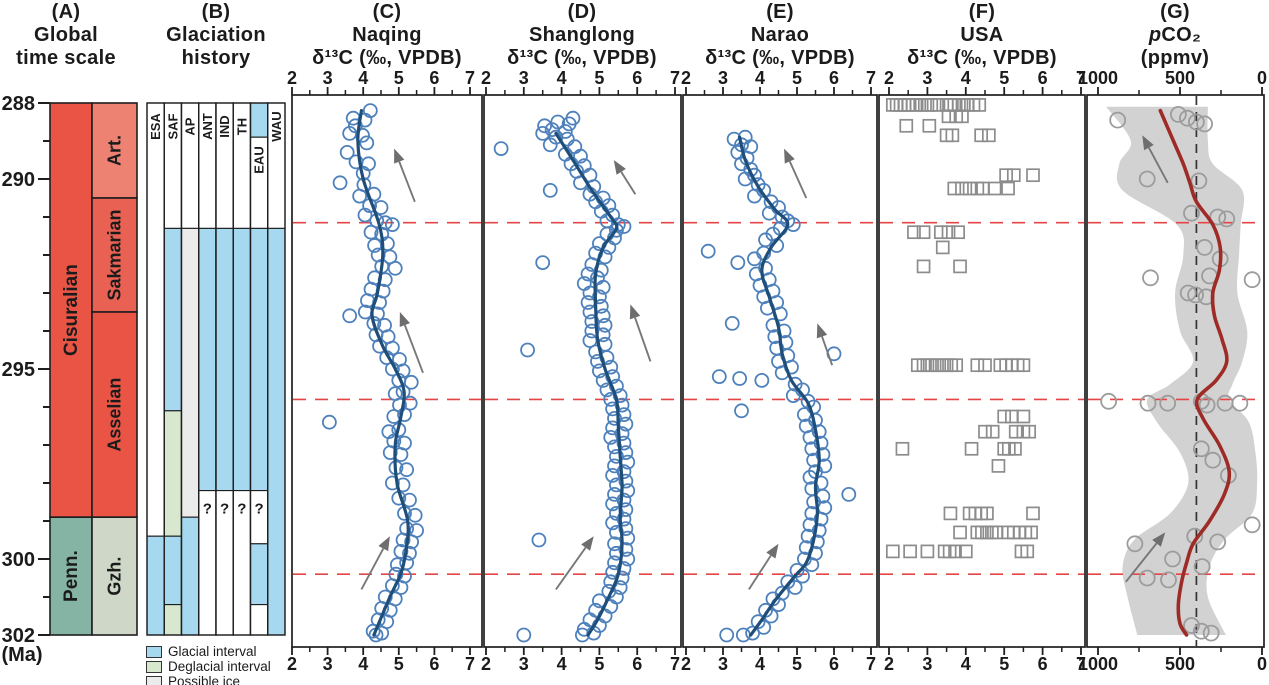 Image resolution: width=1269 pixels, height=685 pixels. What do you see at coordinates (204, 679) in the screenshot?
I see `legend-label: Possible ice` at bounding box center [204, 679].